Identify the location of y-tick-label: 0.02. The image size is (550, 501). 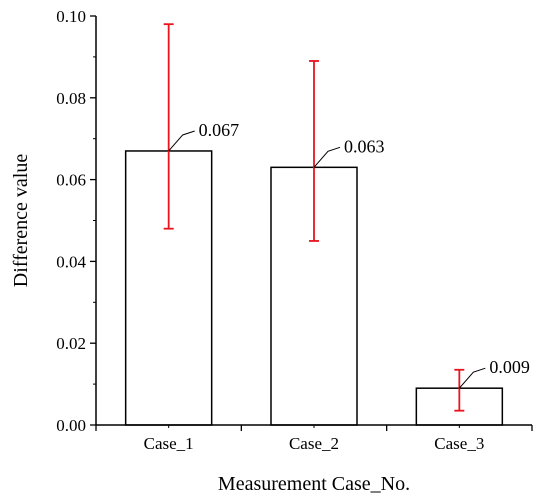
(71, 343).